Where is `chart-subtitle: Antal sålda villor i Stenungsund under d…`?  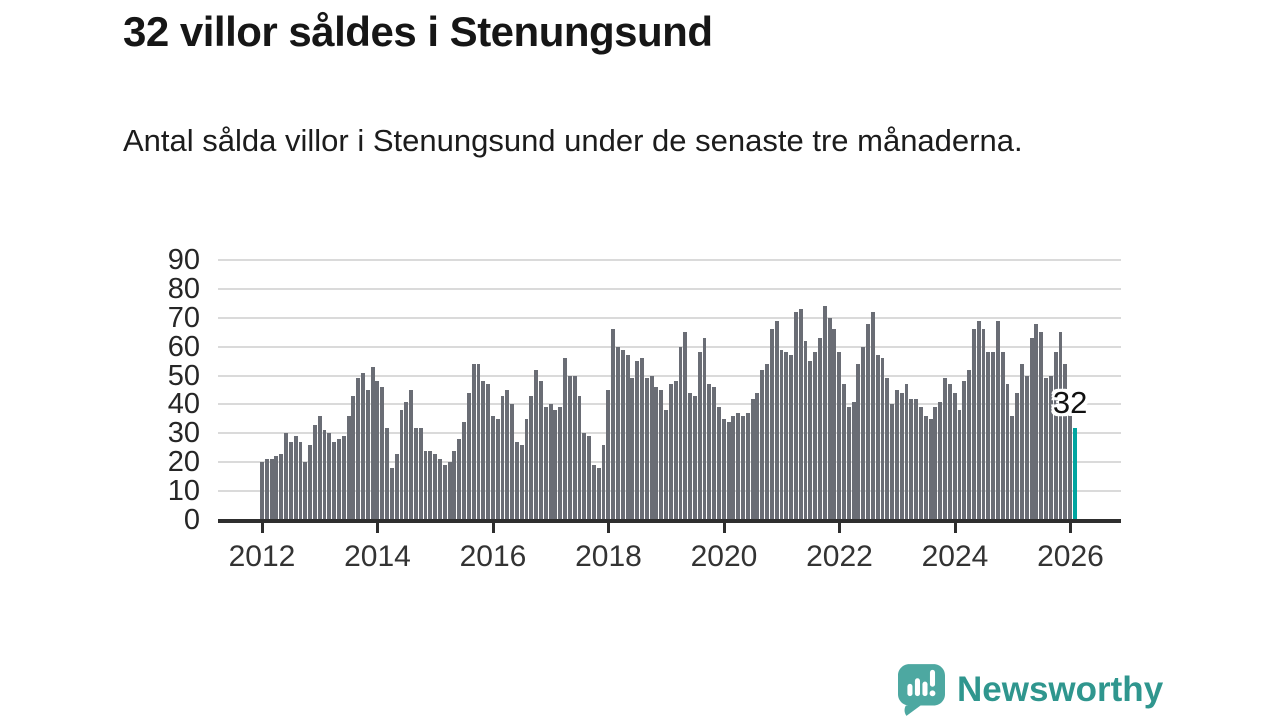 chart-subtitle: Antal sålda villor i Stenungsund under d… is located at coordinates (573, 140).